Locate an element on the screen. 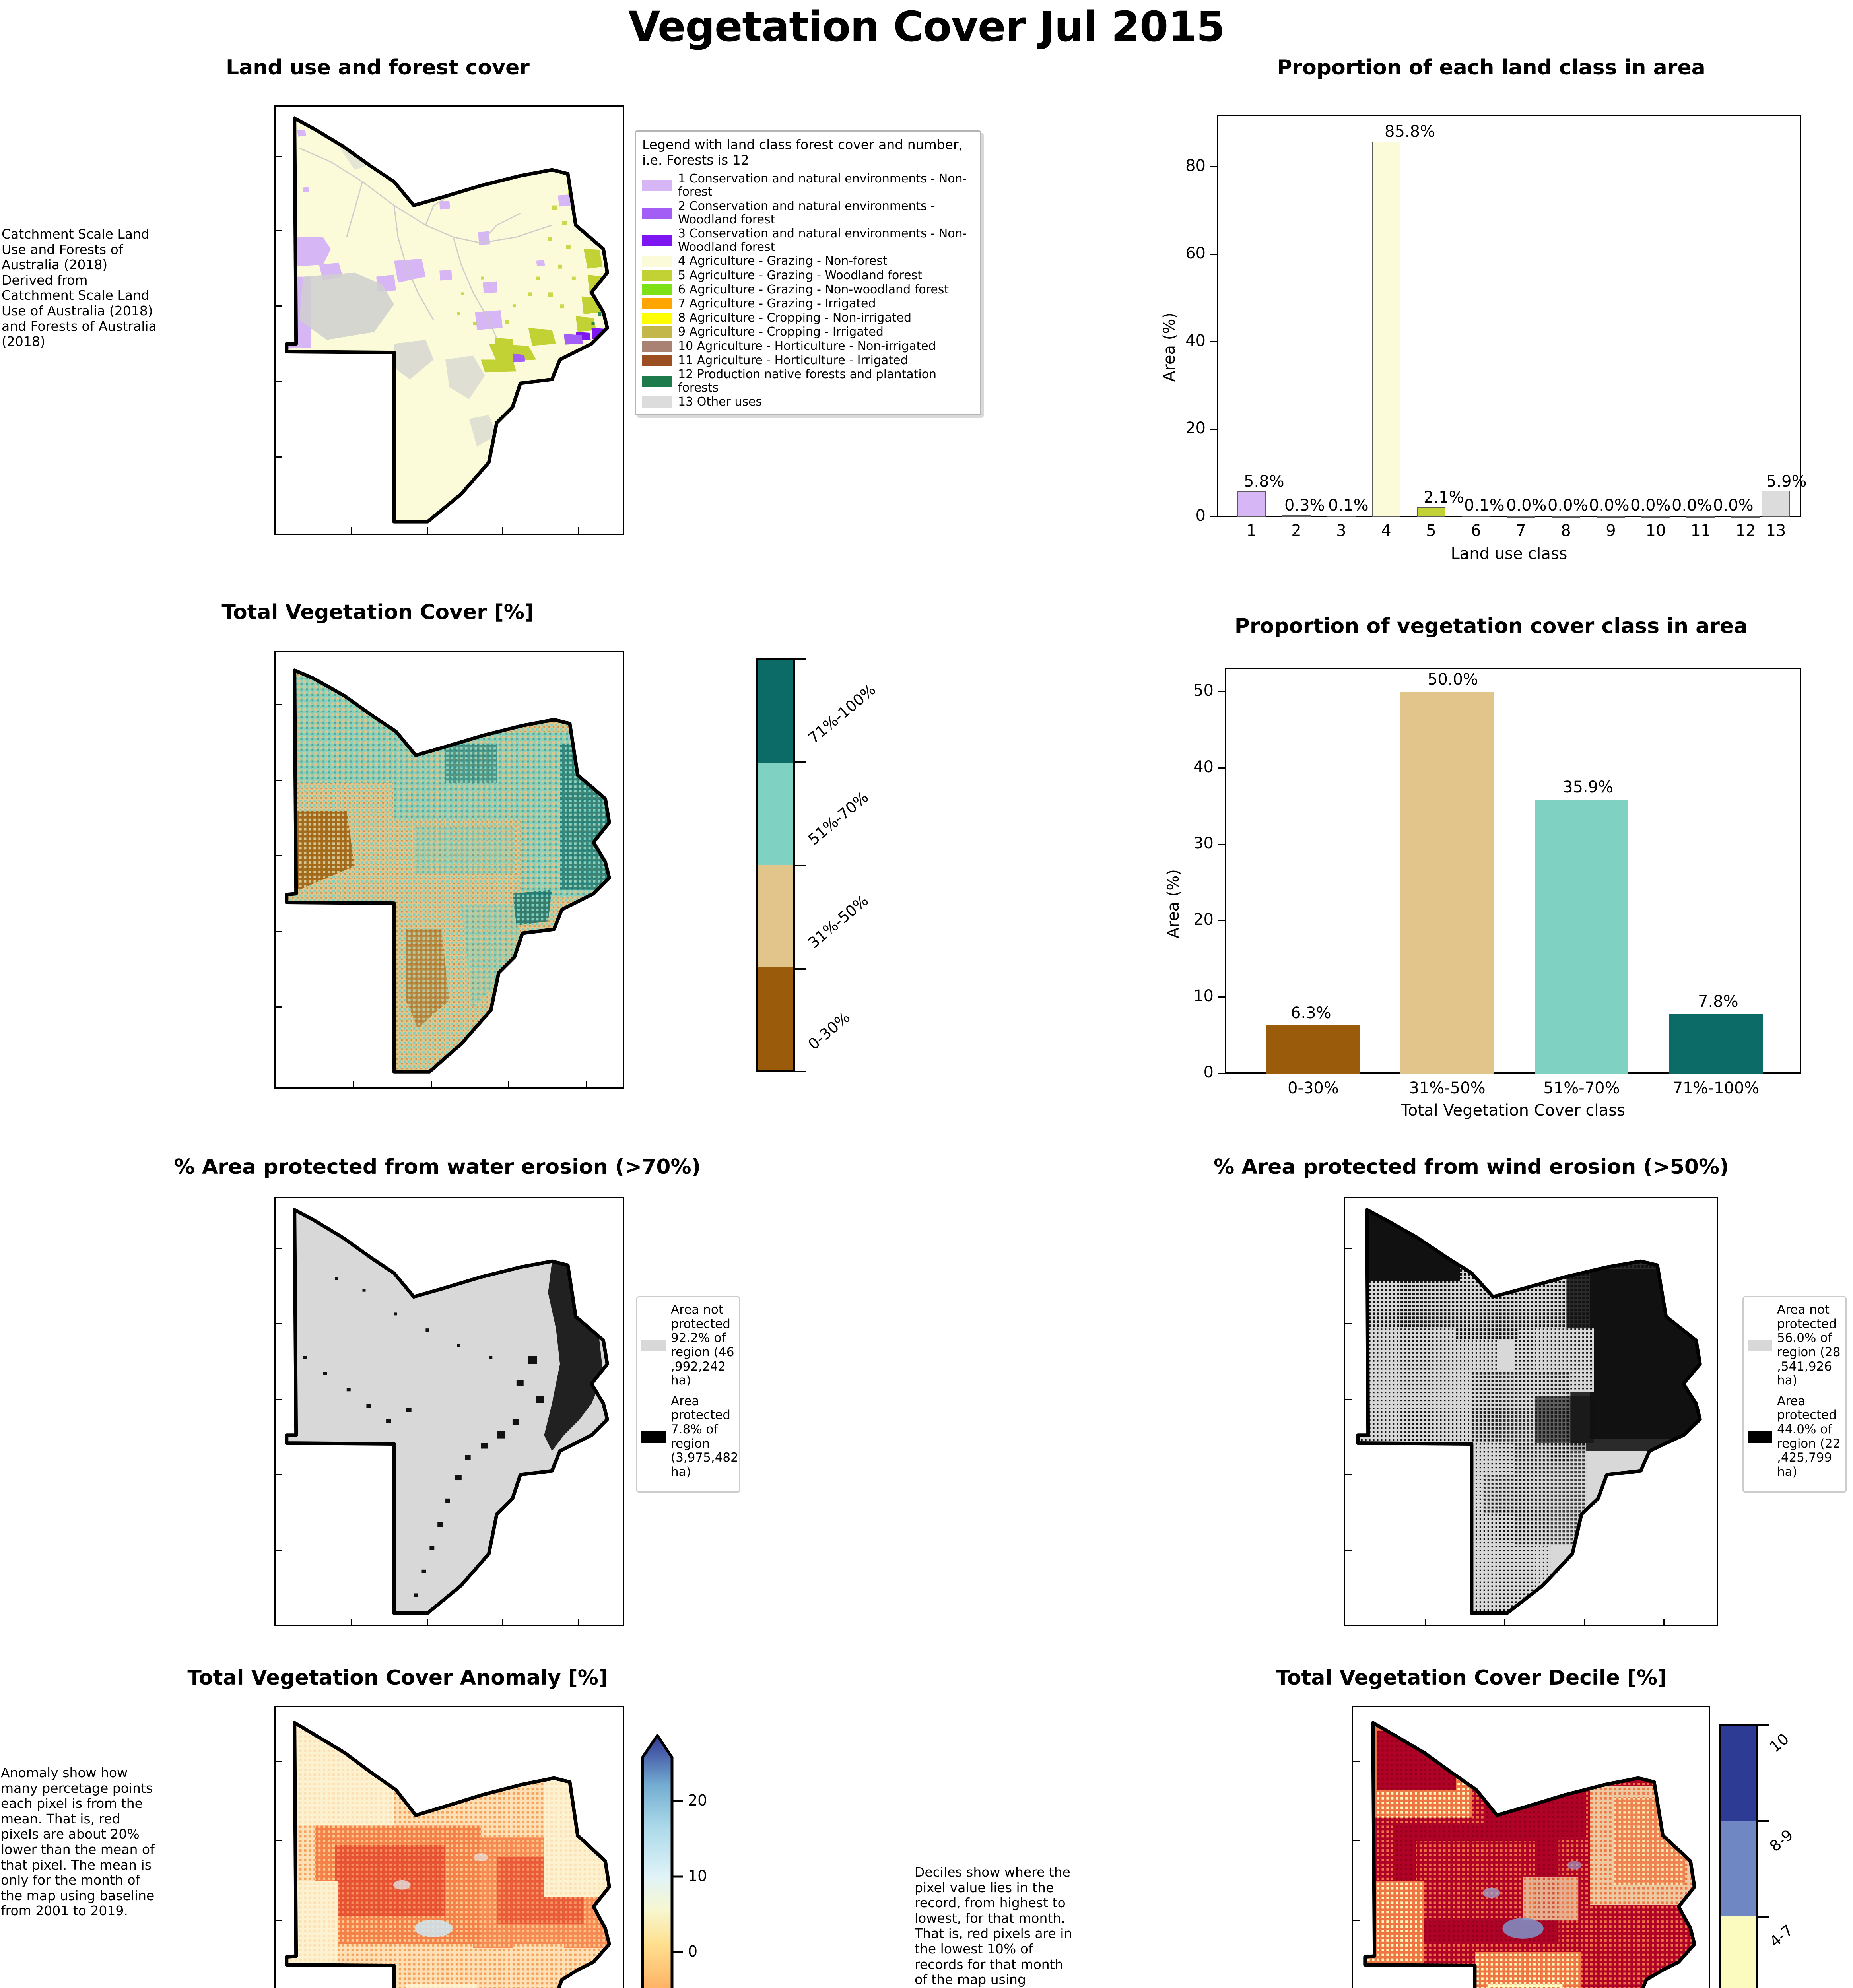  xtick-10: 10 is located at coordinates (1656, 531).